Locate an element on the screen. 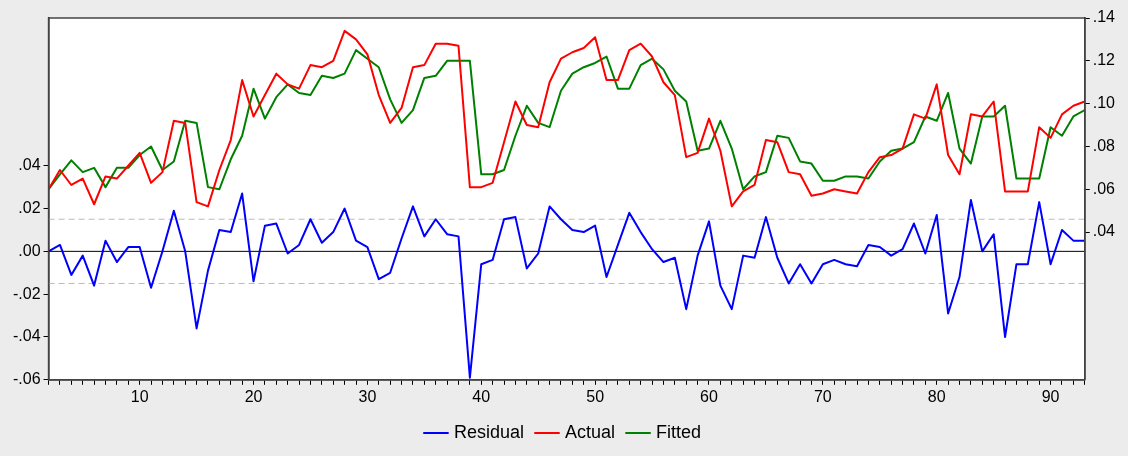  y-tick-label: -.02 is located at coordinates (26, 293).